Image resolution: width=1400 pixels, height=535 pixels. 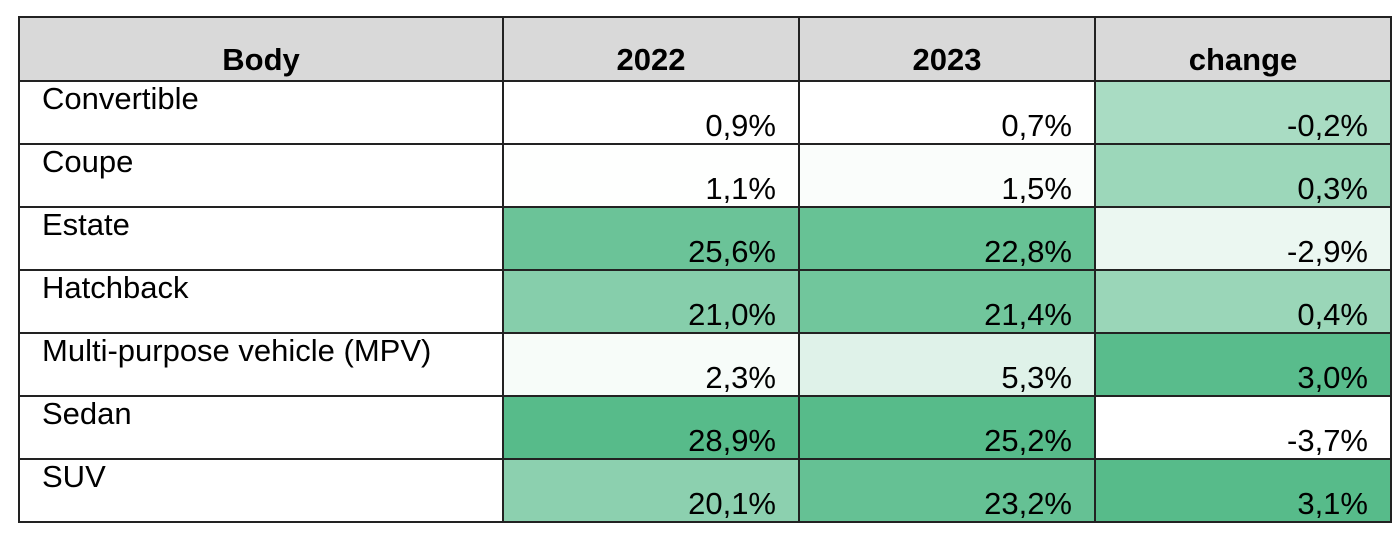 What do you see at coordinates (1243, 238) in the screenshot?
I see `value-cell: -2,9%` at bounding box center [1243, 238].